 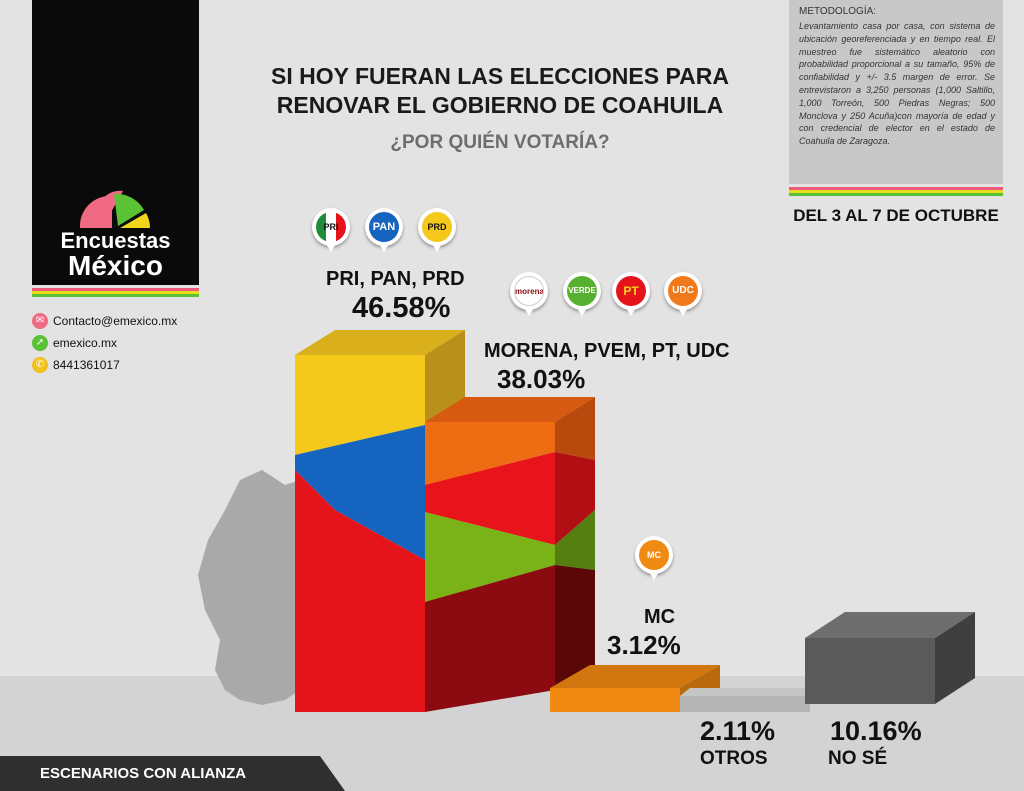 I want to click on label-val-mc: 3.12%, so click(x=644, y=645).